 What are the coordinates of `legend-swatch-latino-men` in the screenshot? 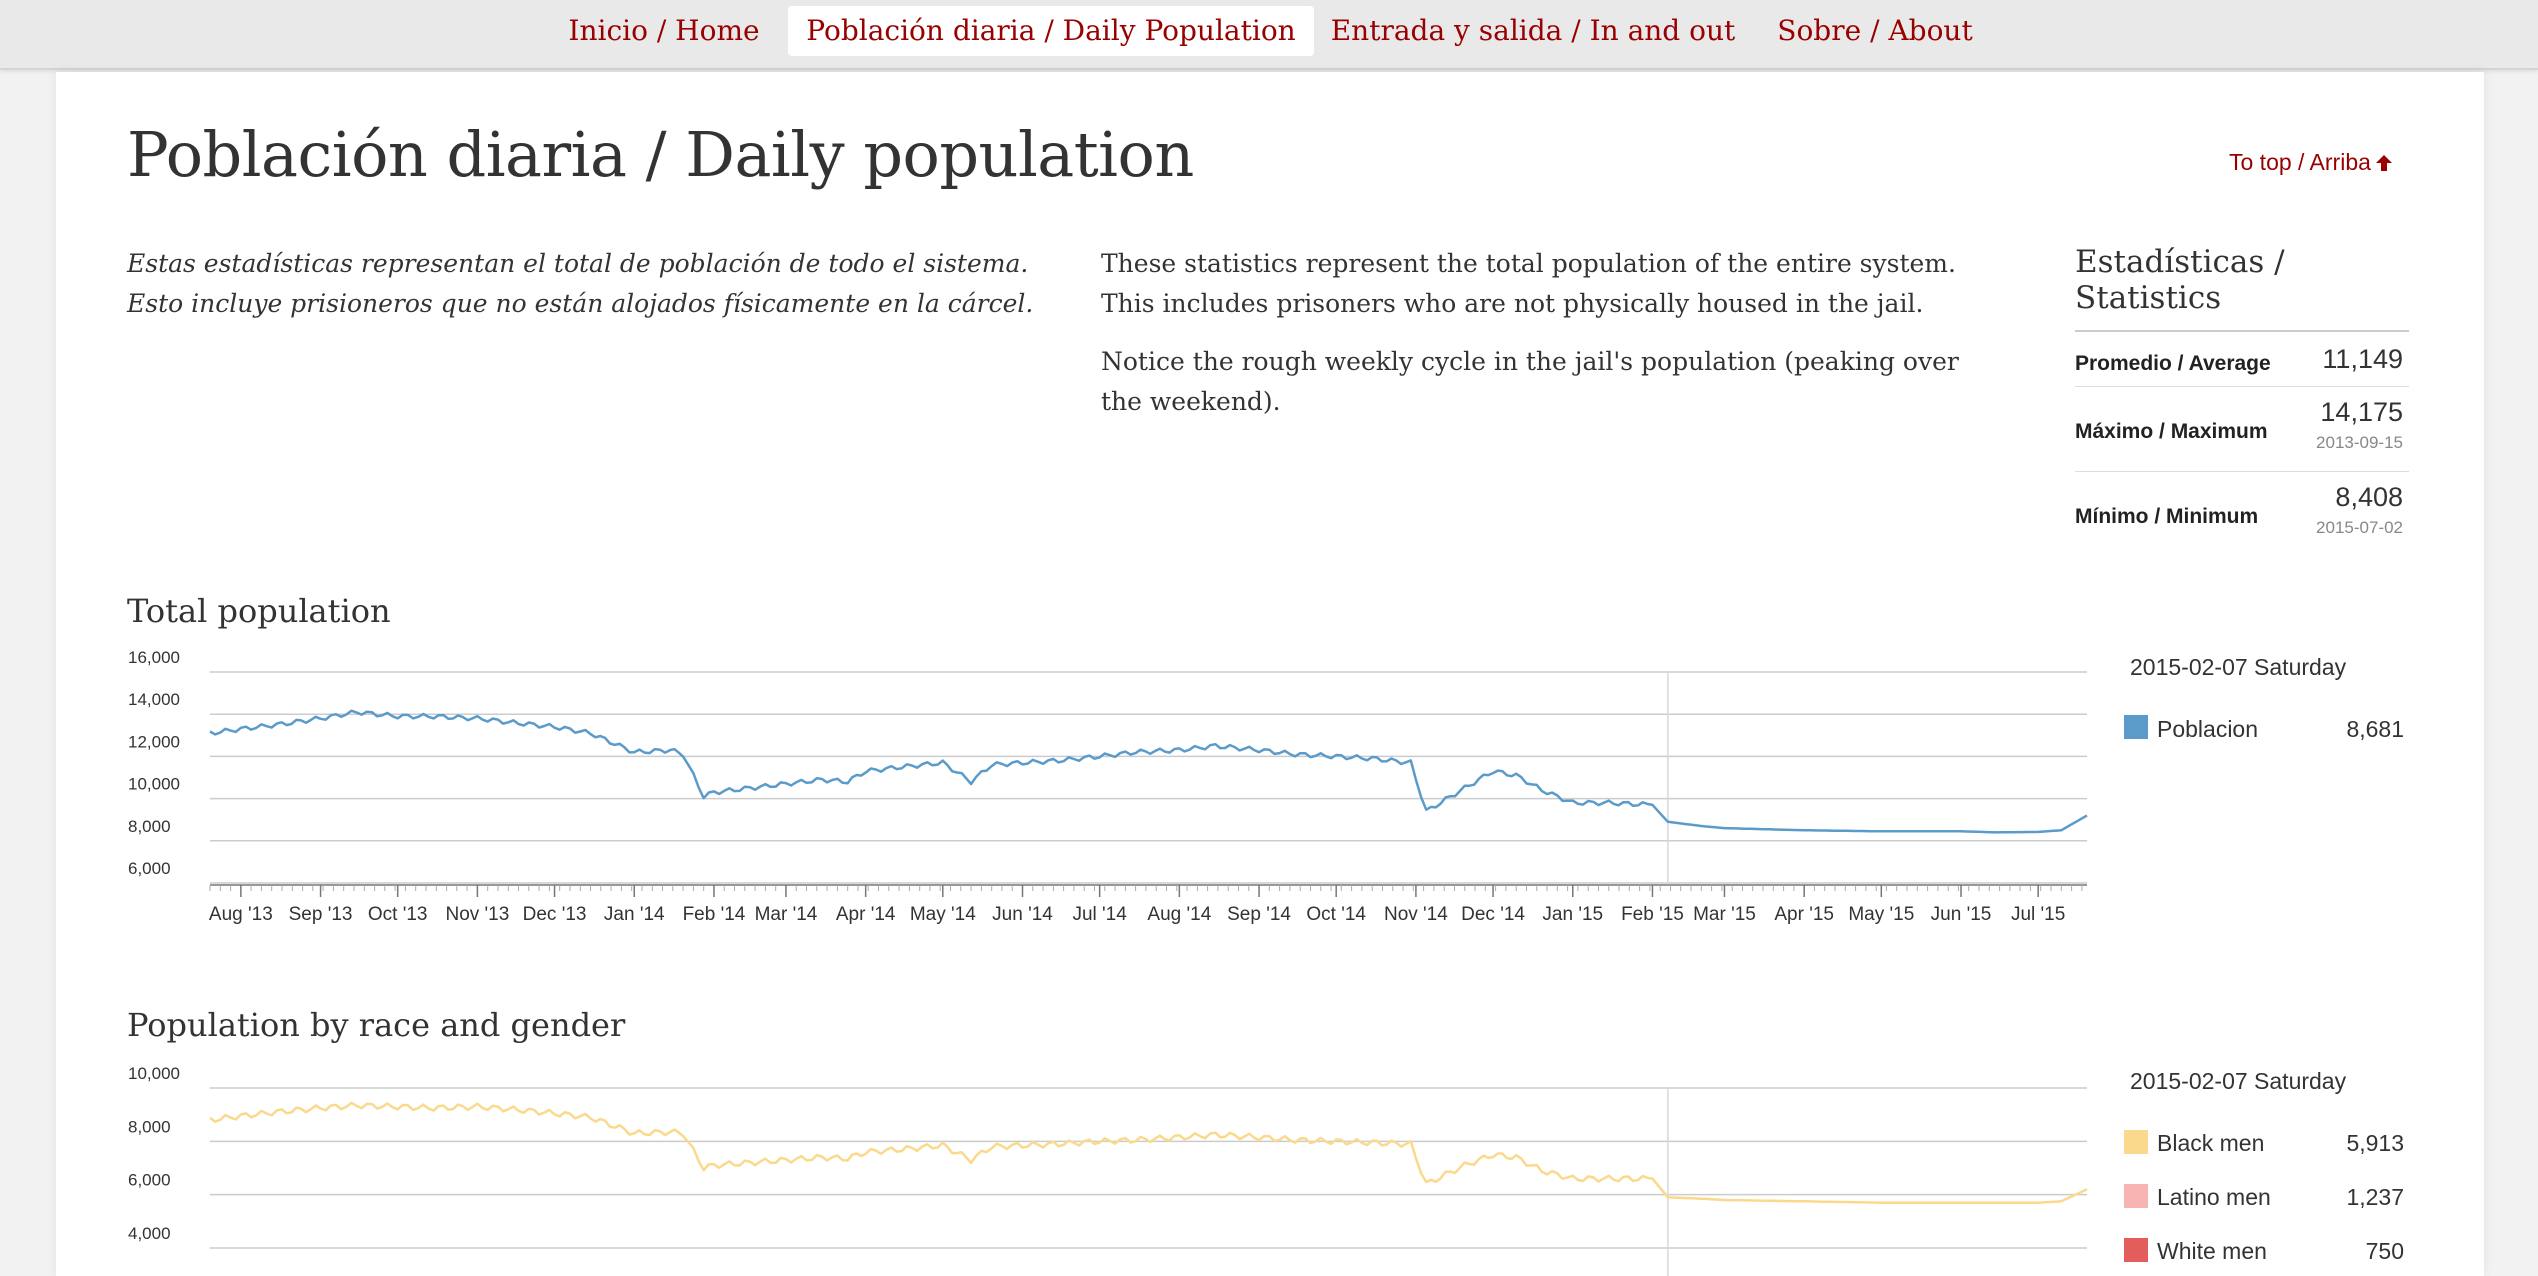 It's located at (2136, 1196).